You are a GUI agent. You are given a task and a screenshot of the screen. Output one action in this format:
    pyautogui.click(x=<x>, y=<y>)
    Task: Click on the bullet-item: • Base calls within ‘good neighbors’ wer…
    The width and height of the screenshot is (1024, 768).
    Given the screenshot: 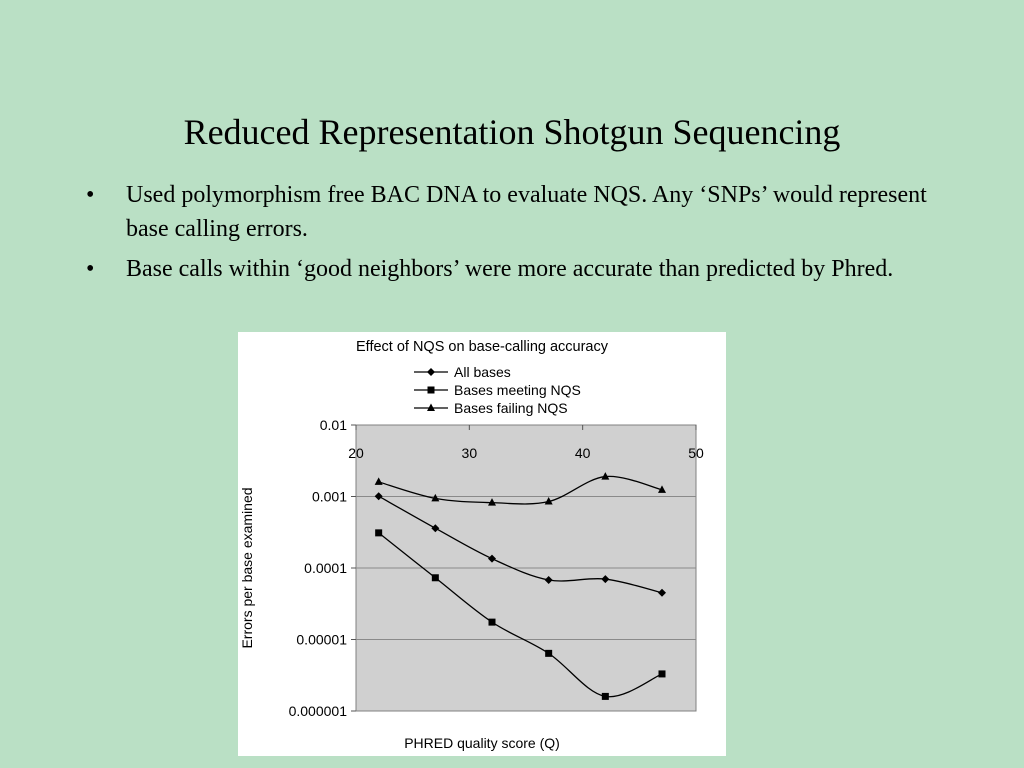 What is the action you would take?
    pyautogui.click(x=516, y=269)
    